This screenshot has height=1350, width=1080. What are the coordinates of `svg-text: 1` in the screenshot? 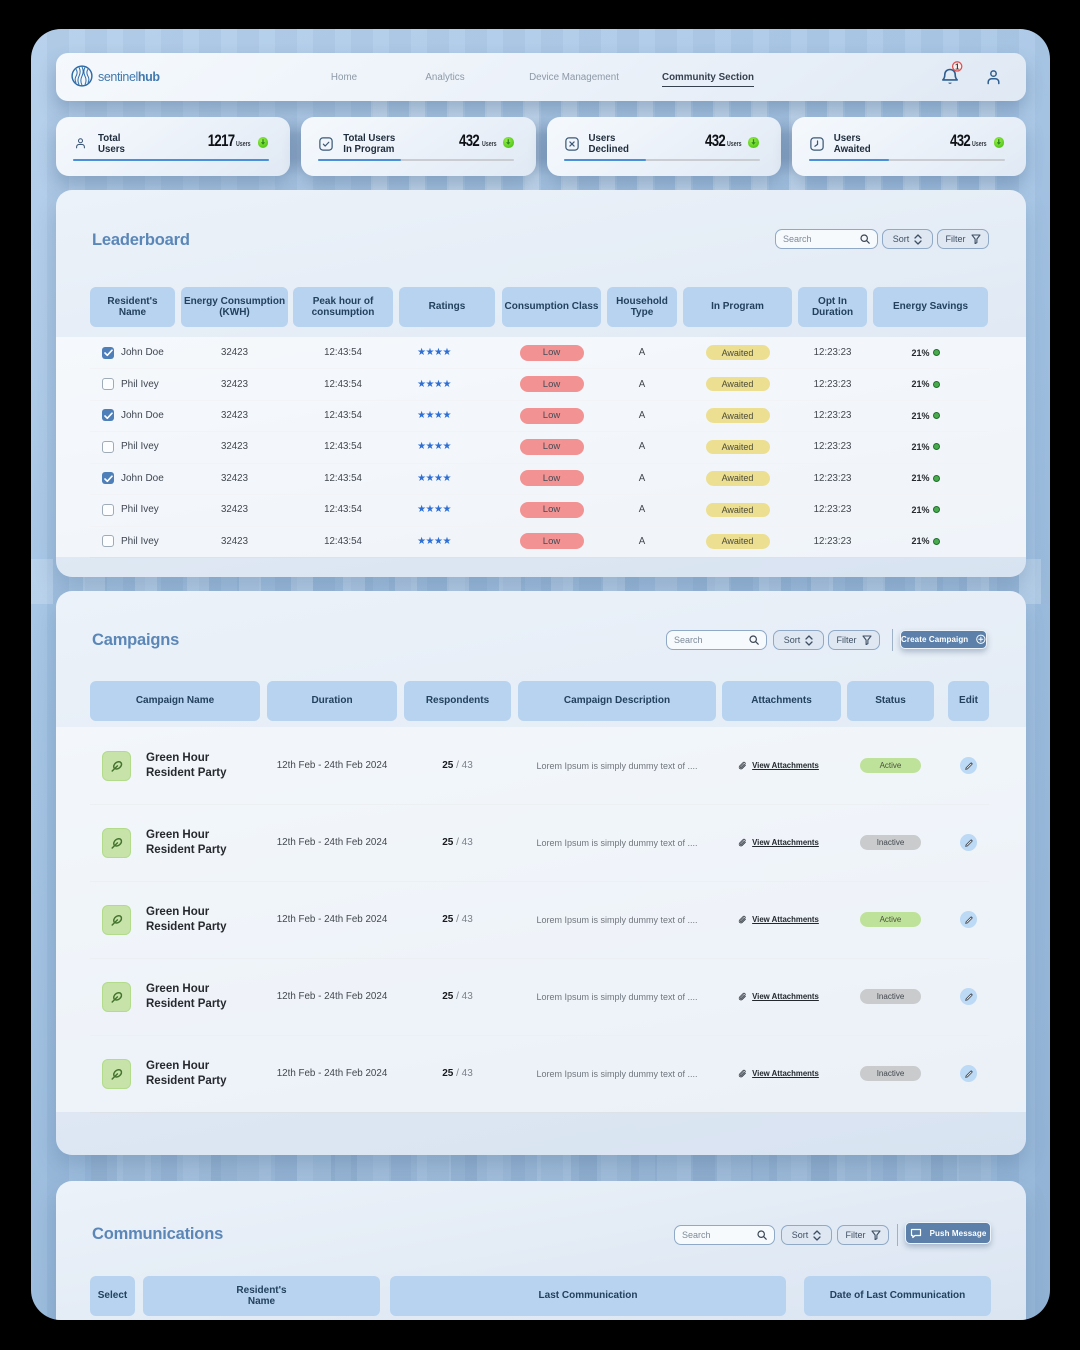 It's located at (957, 66).